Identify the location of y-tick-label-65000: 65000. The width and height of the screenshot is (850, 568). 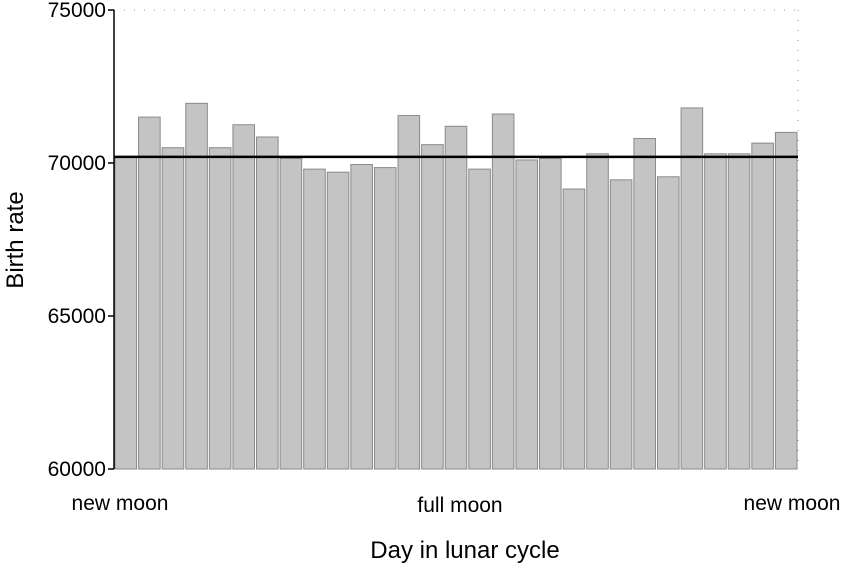
(77, 316).